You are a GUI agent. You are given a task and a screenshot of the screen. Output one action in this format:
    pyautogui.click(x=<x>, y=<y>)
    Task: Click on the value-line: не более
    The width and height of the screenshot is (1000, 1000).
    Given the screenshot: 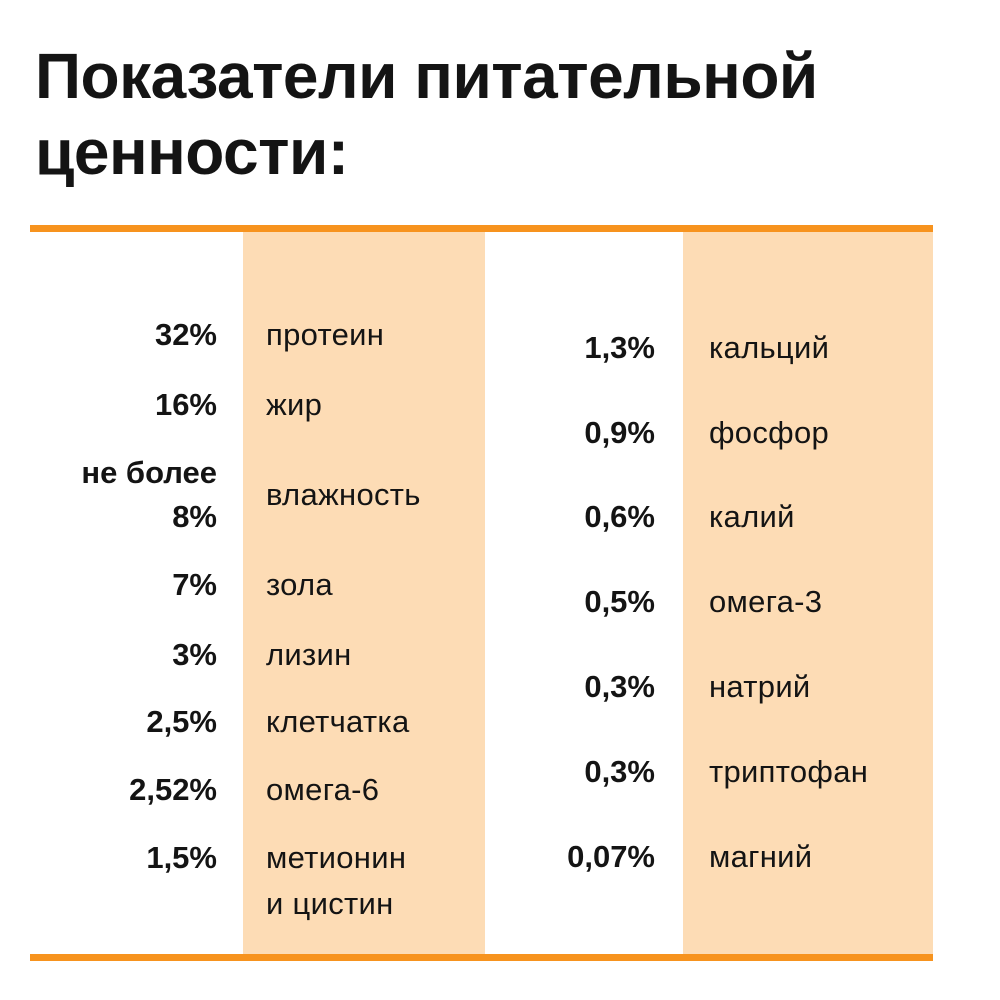 What is the action you would take?
    pyautogui.click(x=149, y=472)
    